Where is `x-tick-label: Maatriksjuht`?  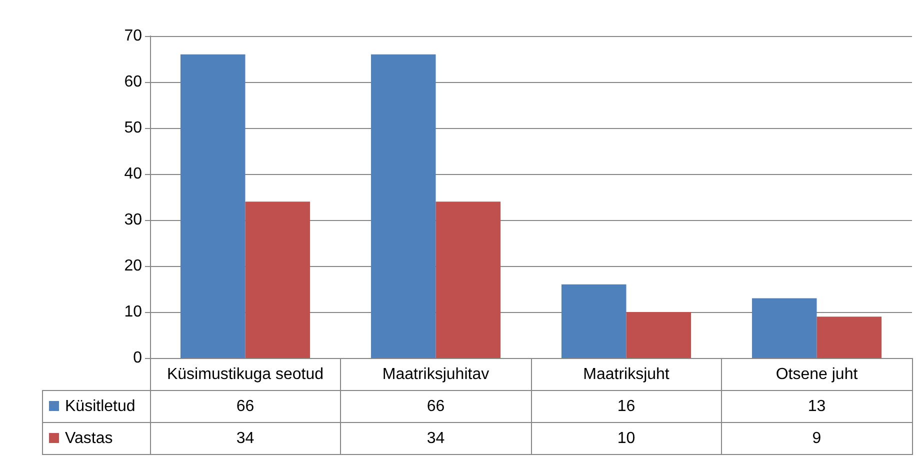 x-tick-label: Maatriksjuht is located at coordinates (626, 374).